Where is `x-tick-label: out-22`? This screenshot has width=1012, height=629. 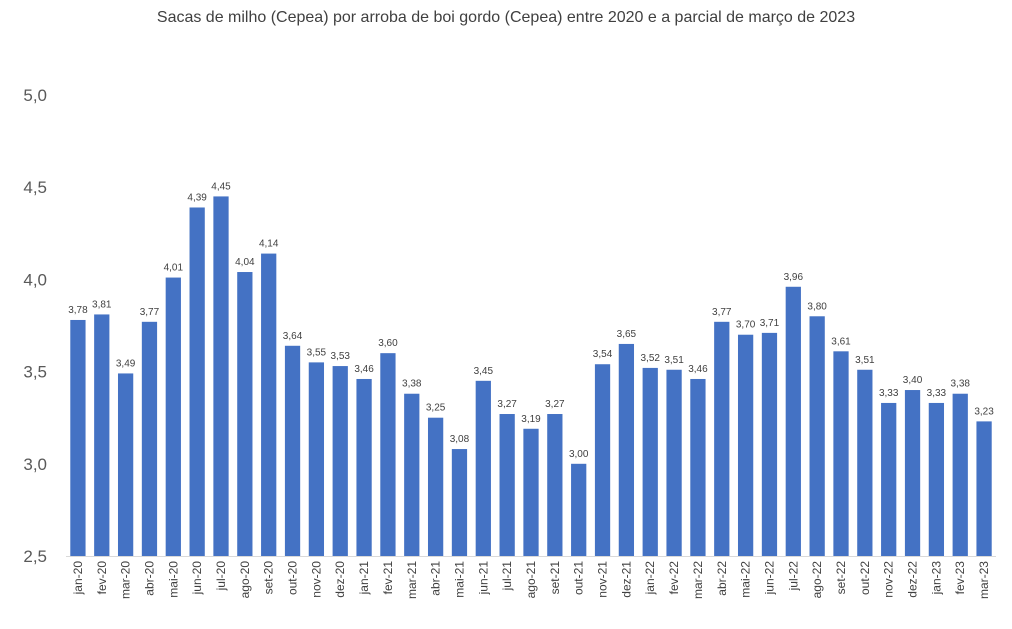
x-tick-label: out-22 is located at coordinates (865, 578).